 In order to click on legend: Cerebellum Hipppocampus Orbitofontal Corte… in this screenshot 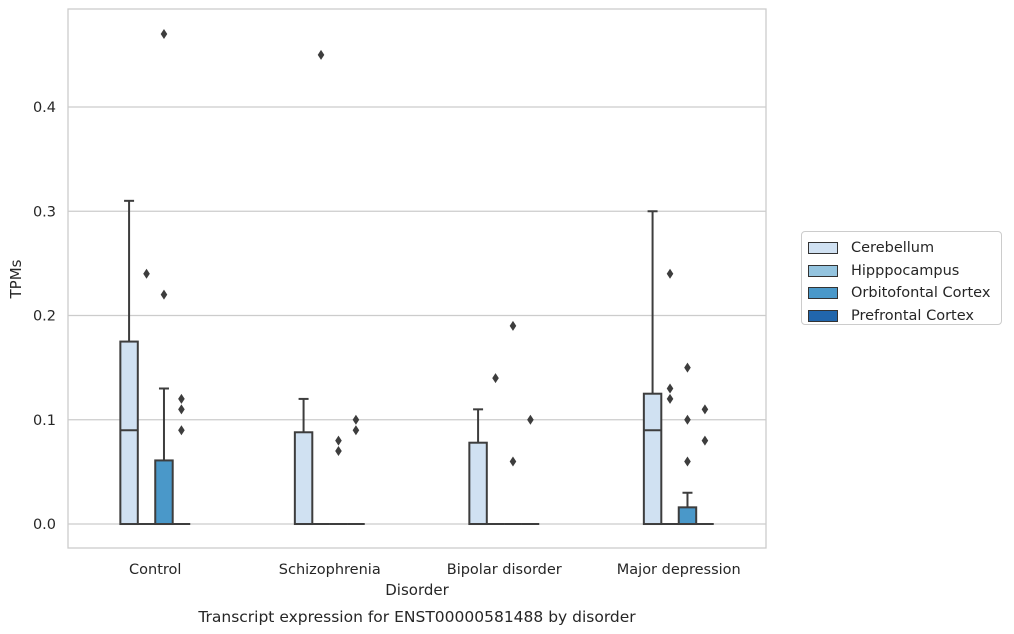, I will do `click(901, 278)`.